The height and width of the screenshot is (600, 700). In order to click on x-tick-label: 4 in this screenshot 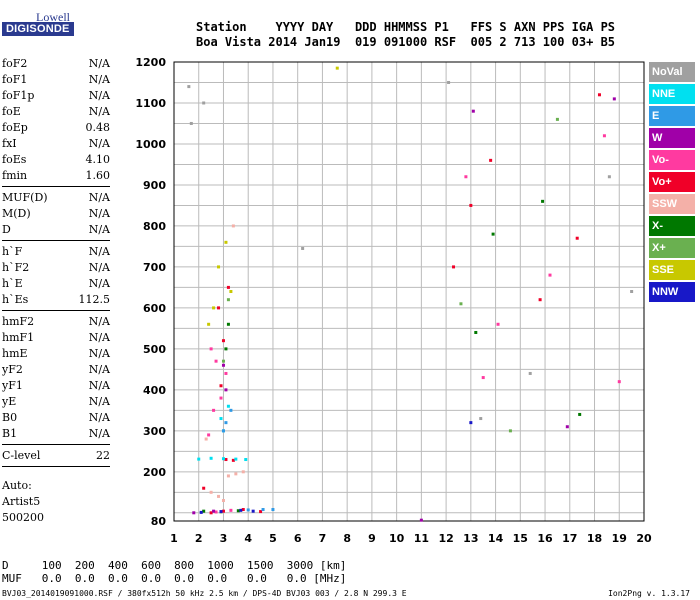, I will do `click(248, 538)`.